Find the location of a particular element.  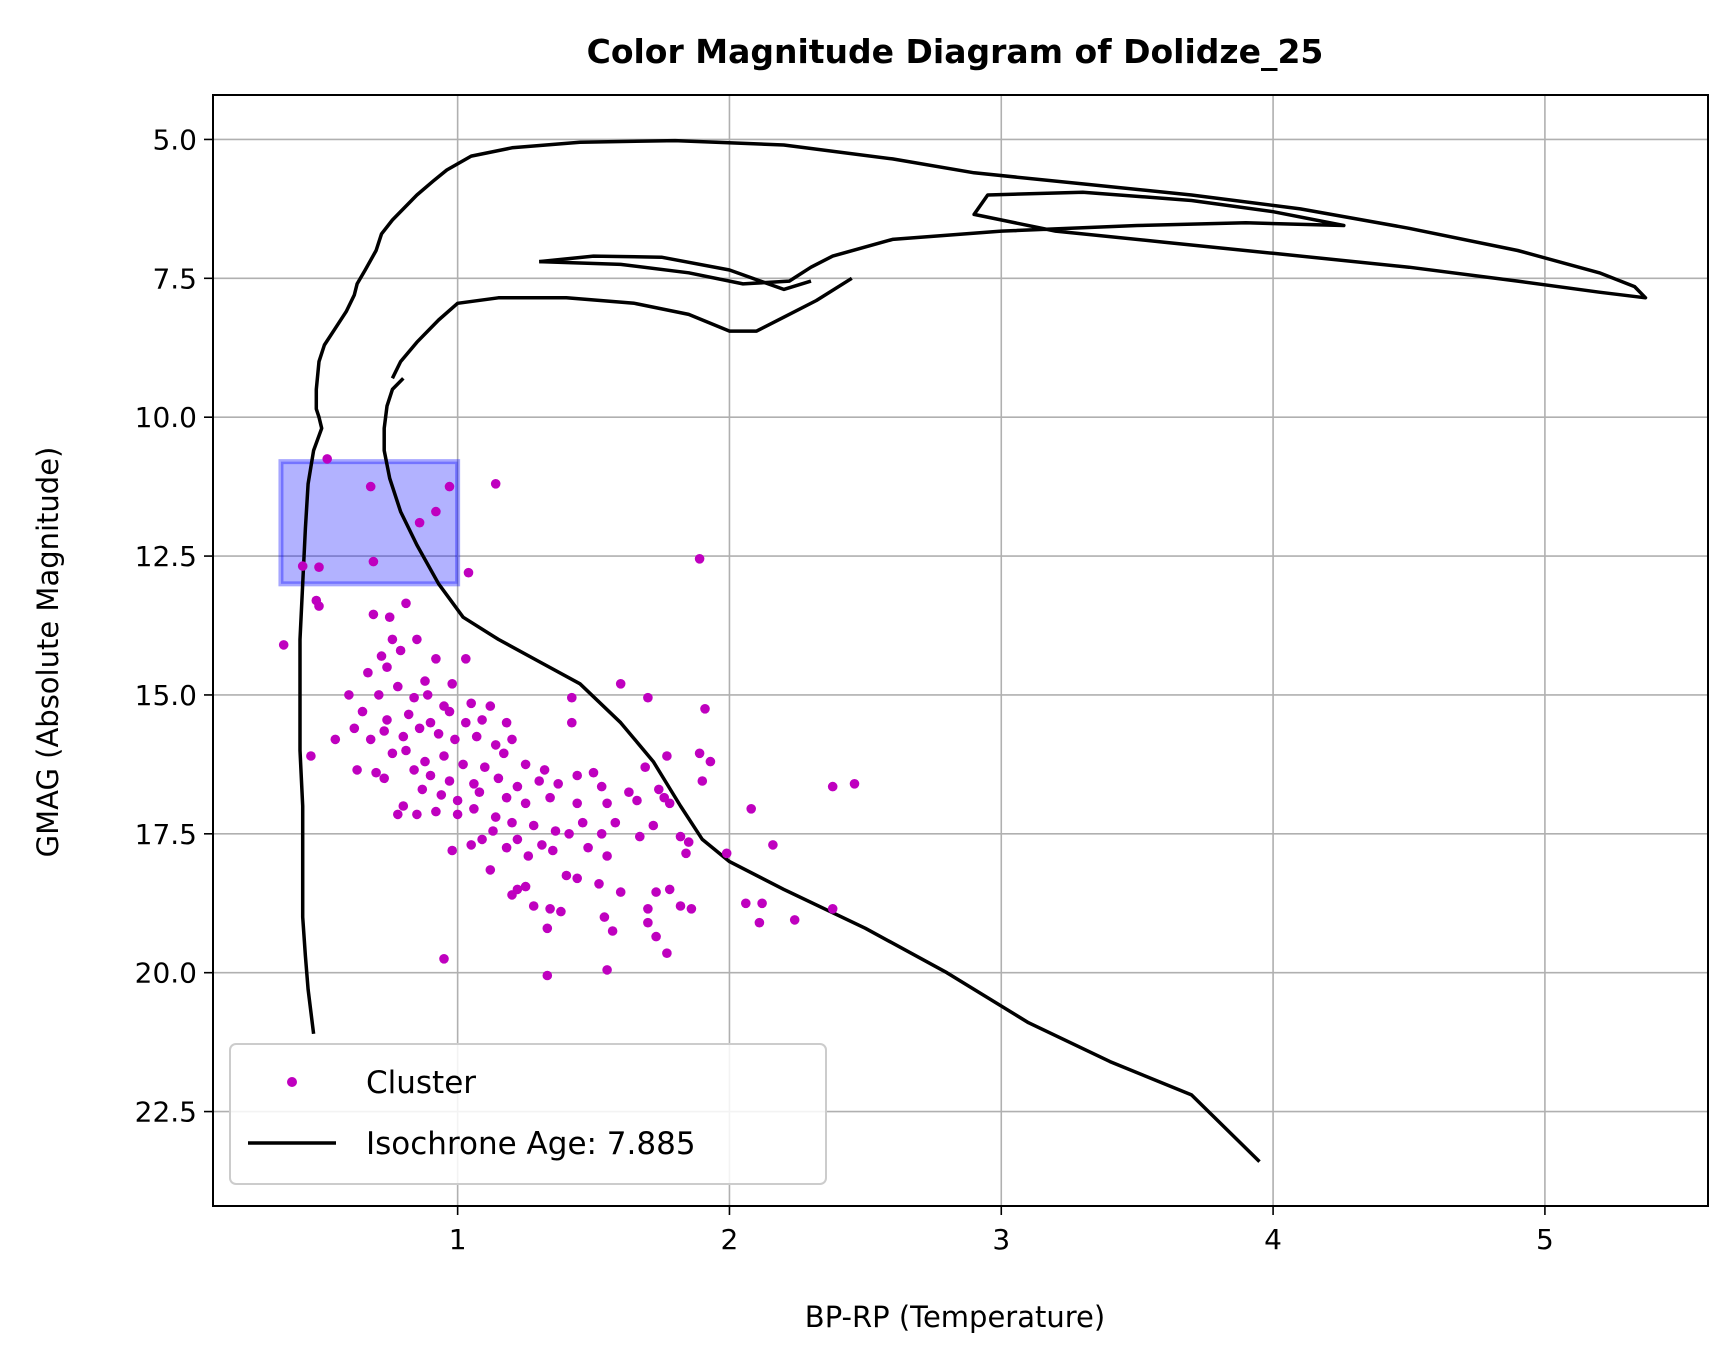

y-tick-label: 7.5 is located at coordinates (174, 278).